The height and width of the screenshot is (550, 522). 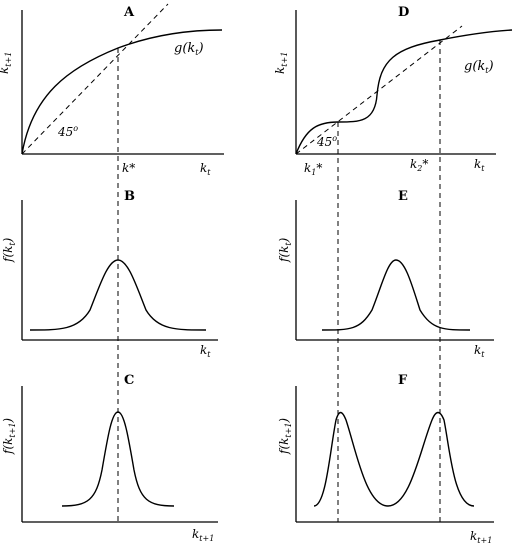 What do you see at coordinates (6, 63) in the screenshot?
I see `panel-a-y-label: kt+1` at bounding box center [6, 63].